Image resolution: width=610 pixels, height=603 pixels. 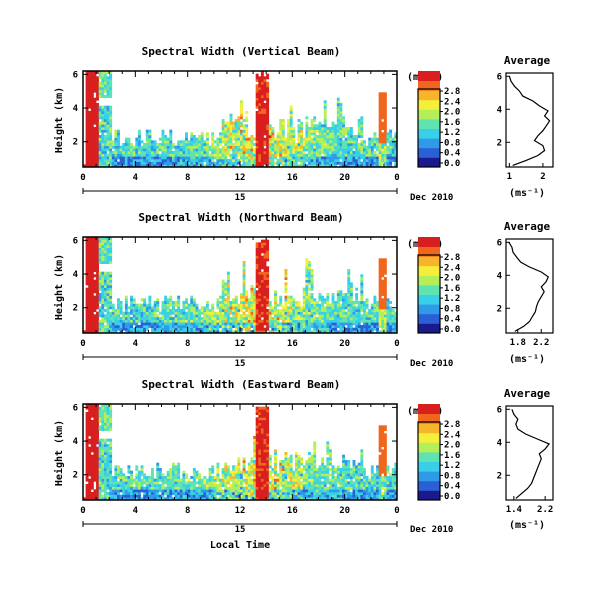 I want to click on colorbar-tick-label: 0.0, so click(x=452, y=164).